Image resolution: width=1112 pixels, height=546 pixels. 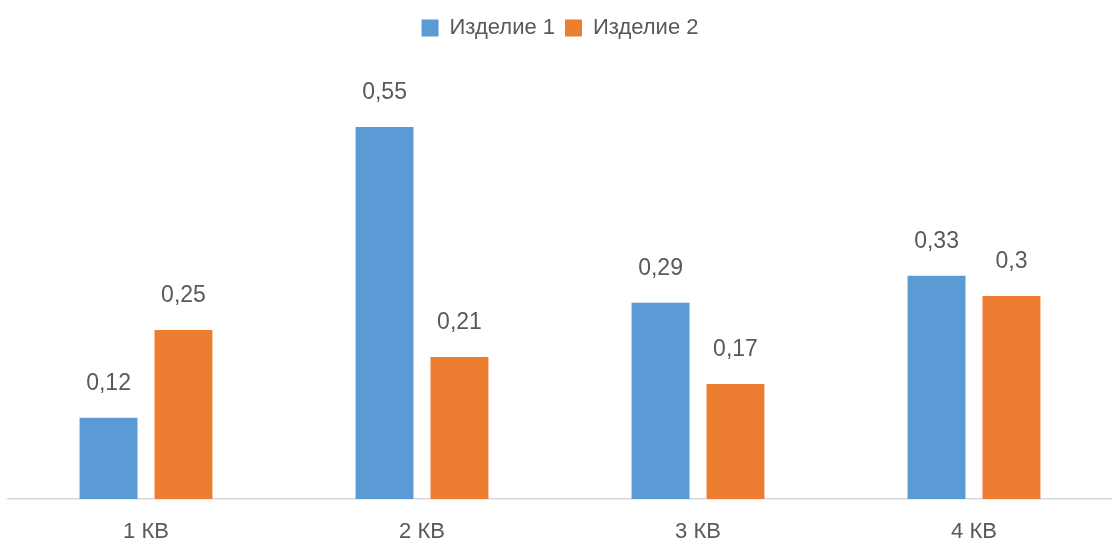 What do you see at coordinates (974, 531) in the screenshot?
I see `x-tick-label: 4 КВ` at bounding box center [974, 531].